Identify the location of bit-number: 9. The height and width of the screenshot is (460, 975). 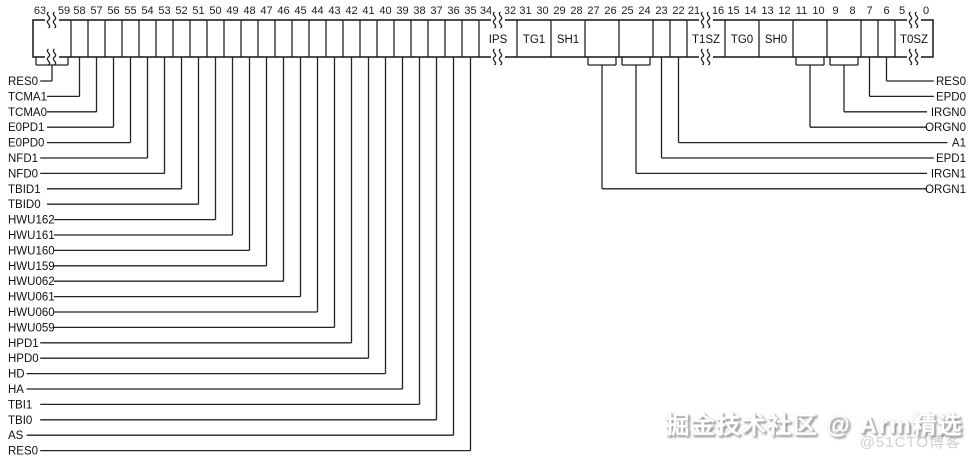
(835, 11).